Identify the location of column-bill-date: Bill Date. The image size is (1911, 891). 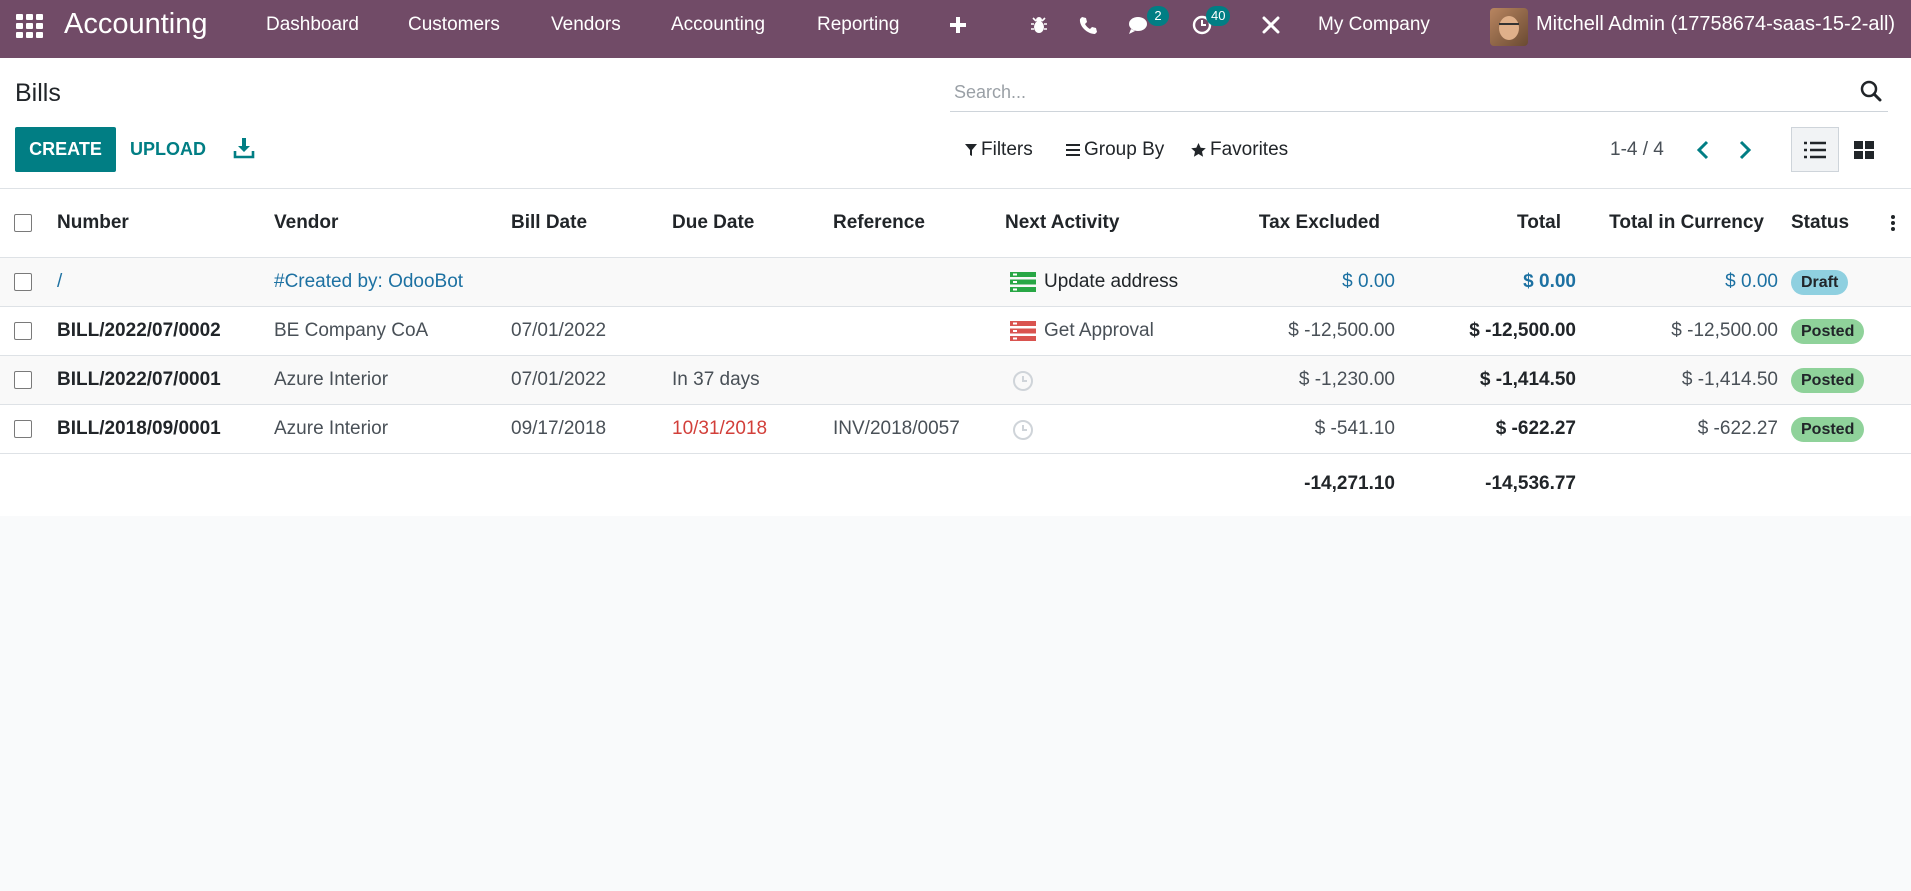
(549, 222).